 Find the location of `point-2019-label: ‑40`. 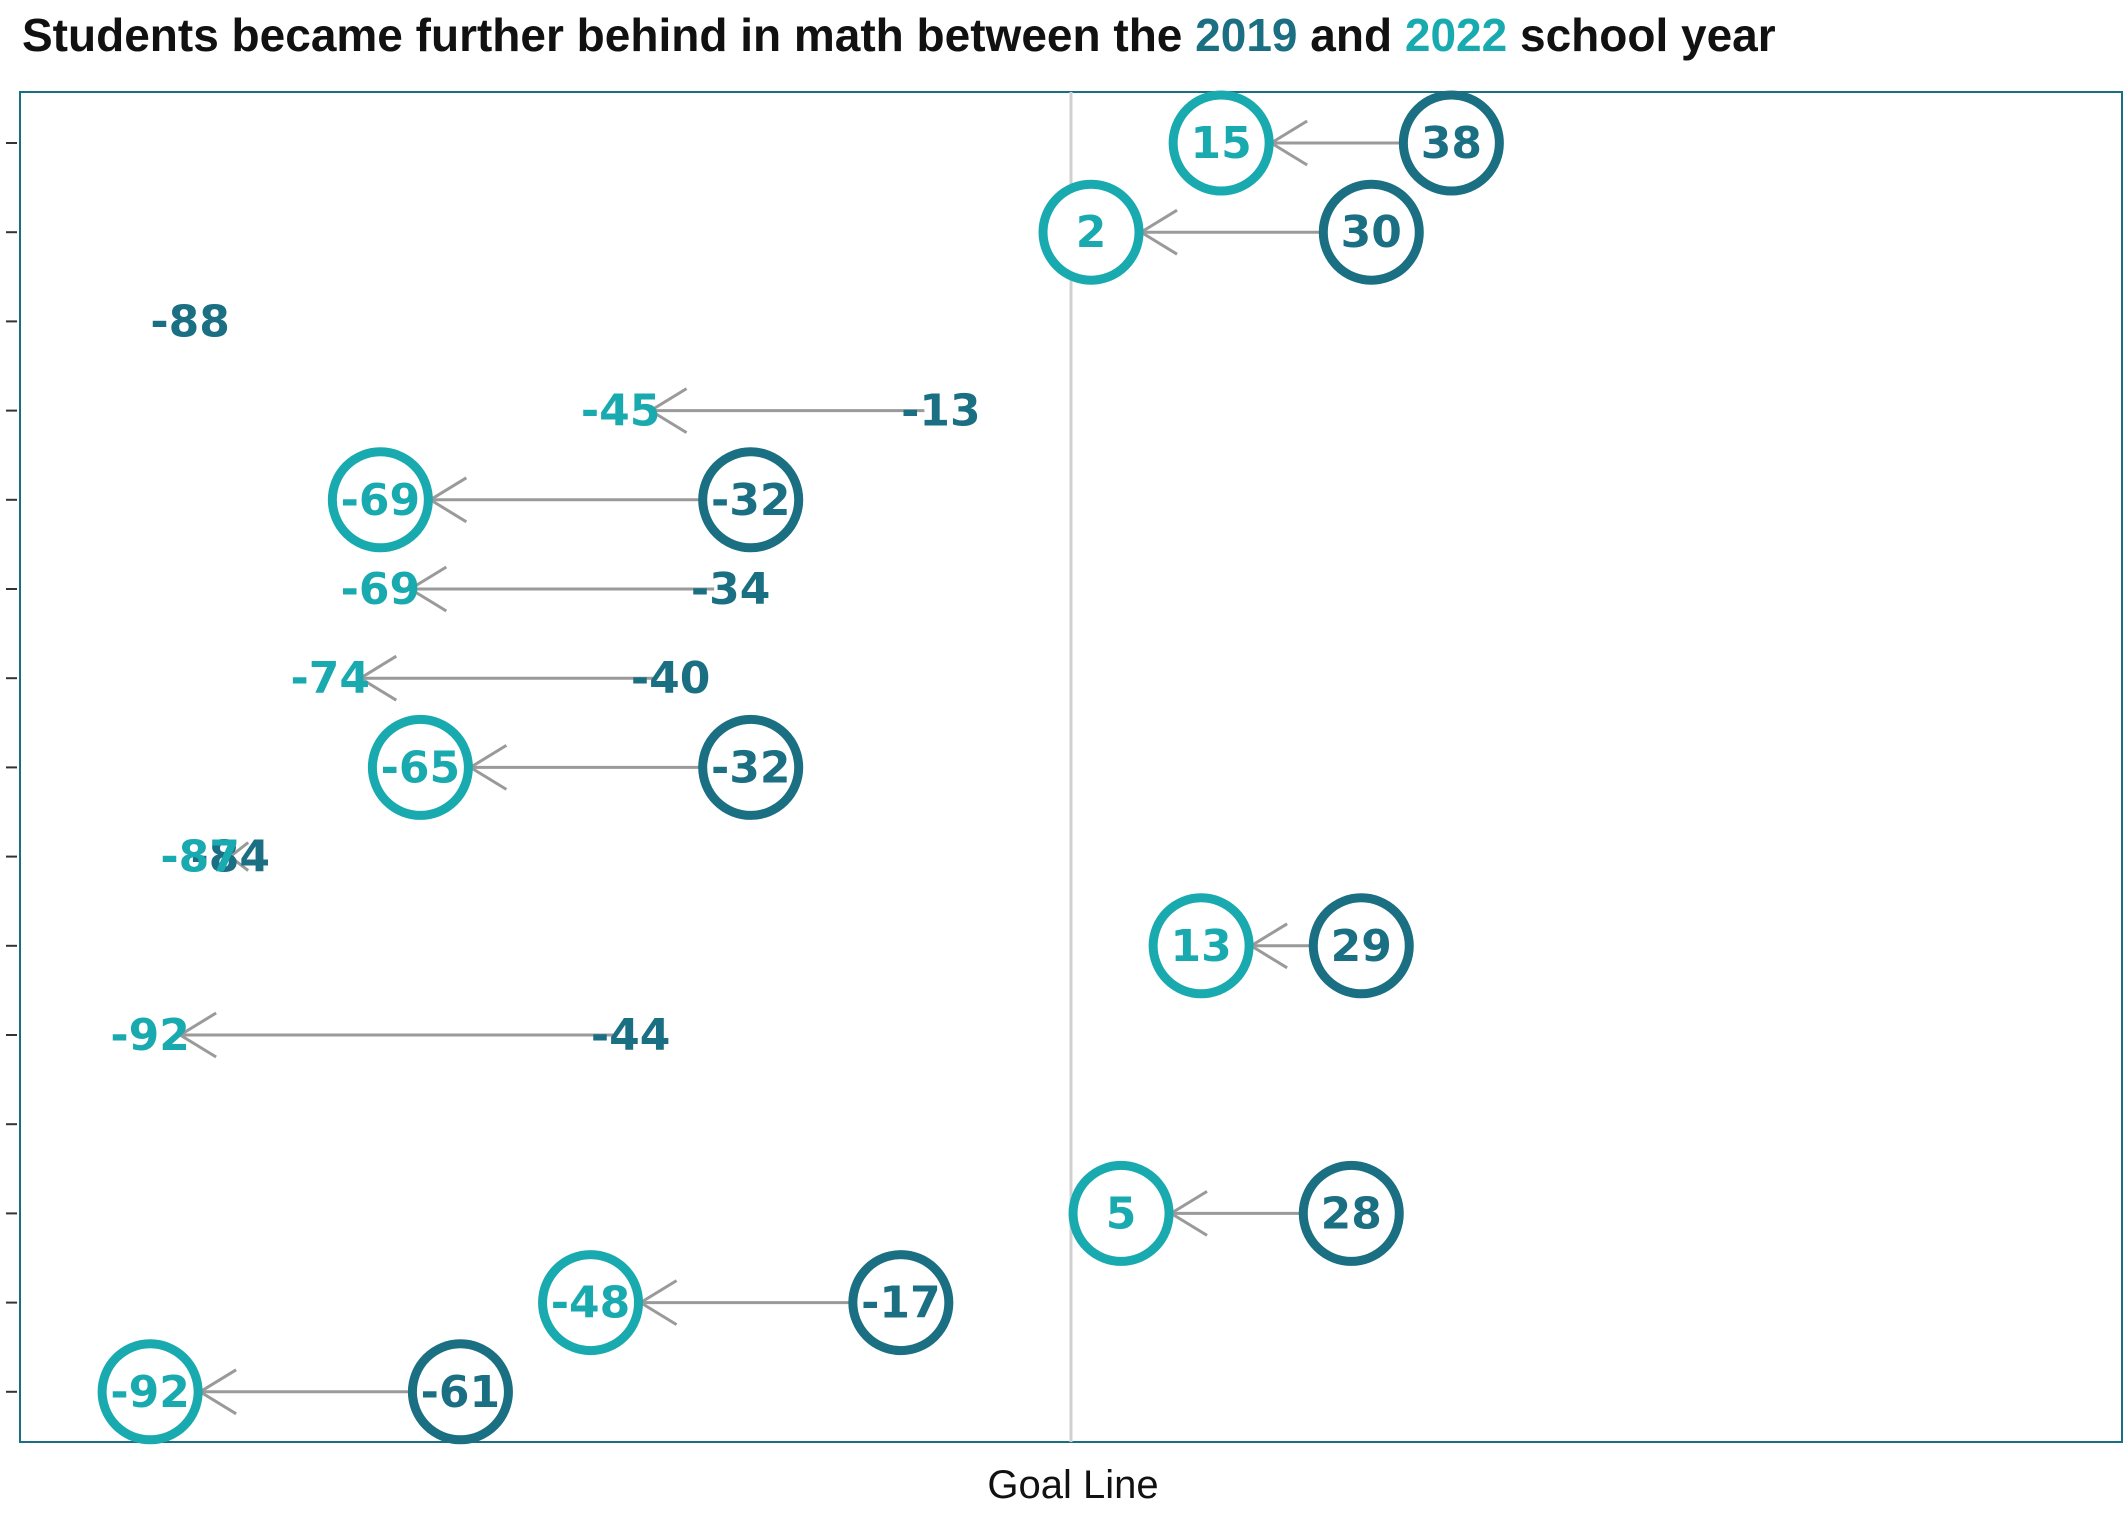

point-2019-label: ‑40 is located at coordinates (671, 678).